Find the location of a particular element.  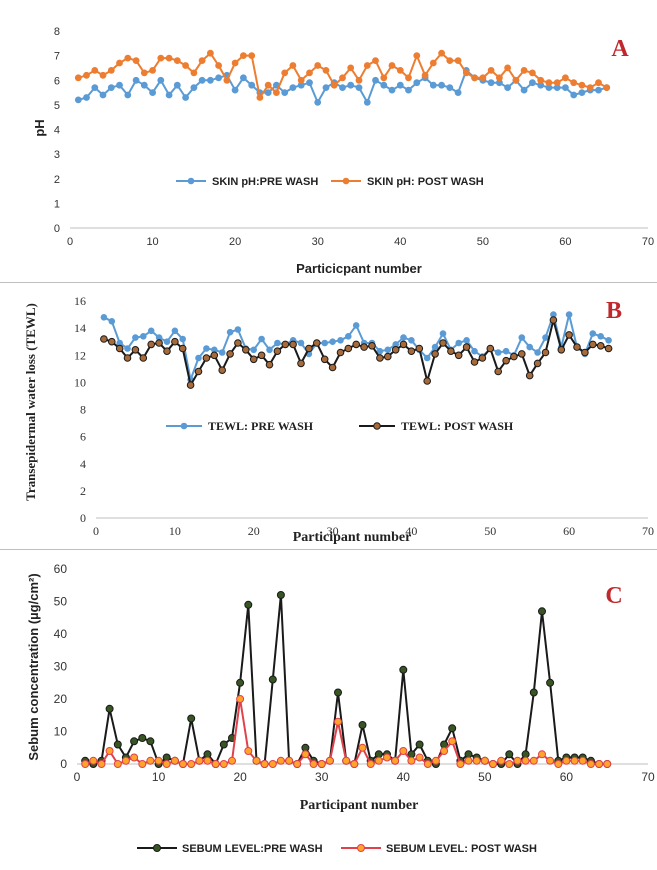

tewl-y-tick-label: 14 is located at coordinates (80, 328).